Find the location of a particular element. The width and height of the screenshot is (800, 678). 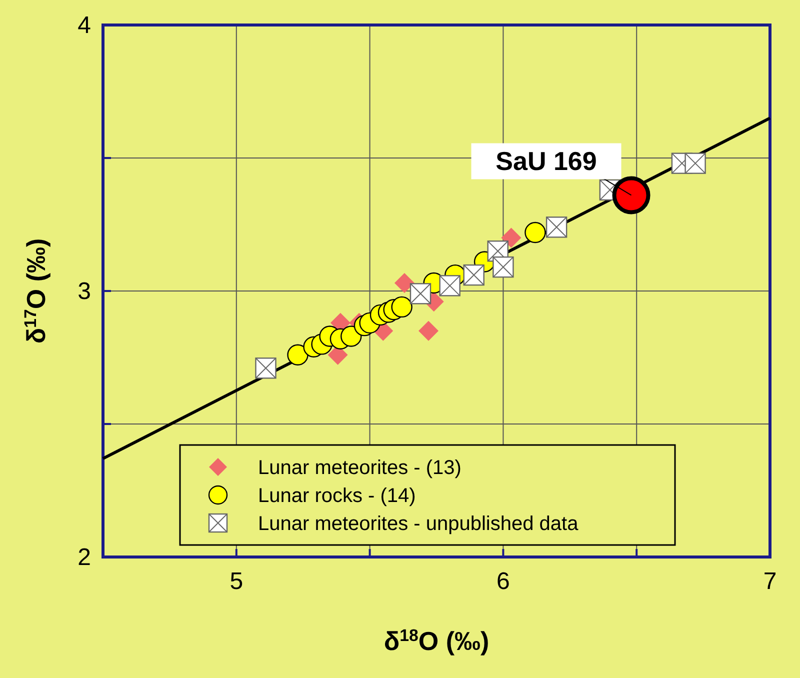

y-tick-label: 4 is located at coordinates (84, 25).